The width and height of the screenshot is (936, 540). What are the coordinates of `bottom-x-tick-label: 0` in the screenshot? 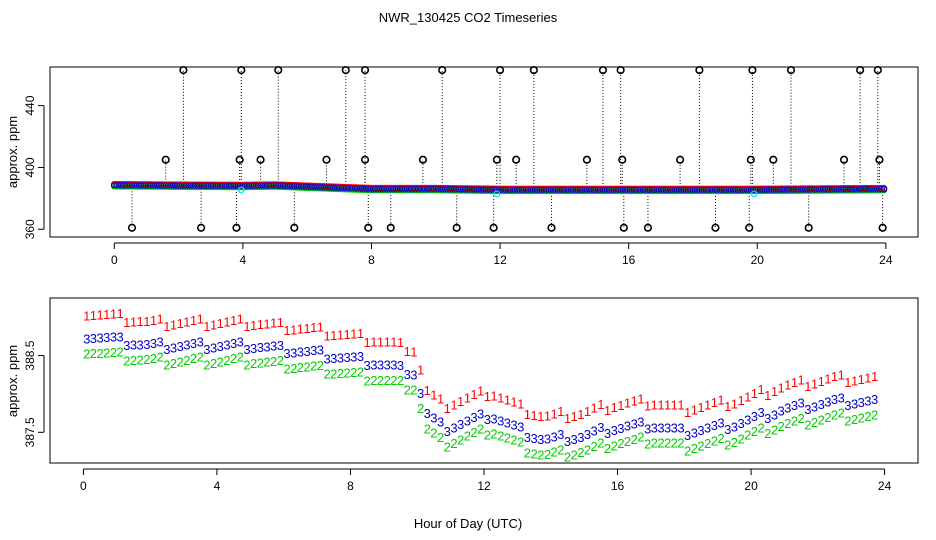 It's located at (83, 486).